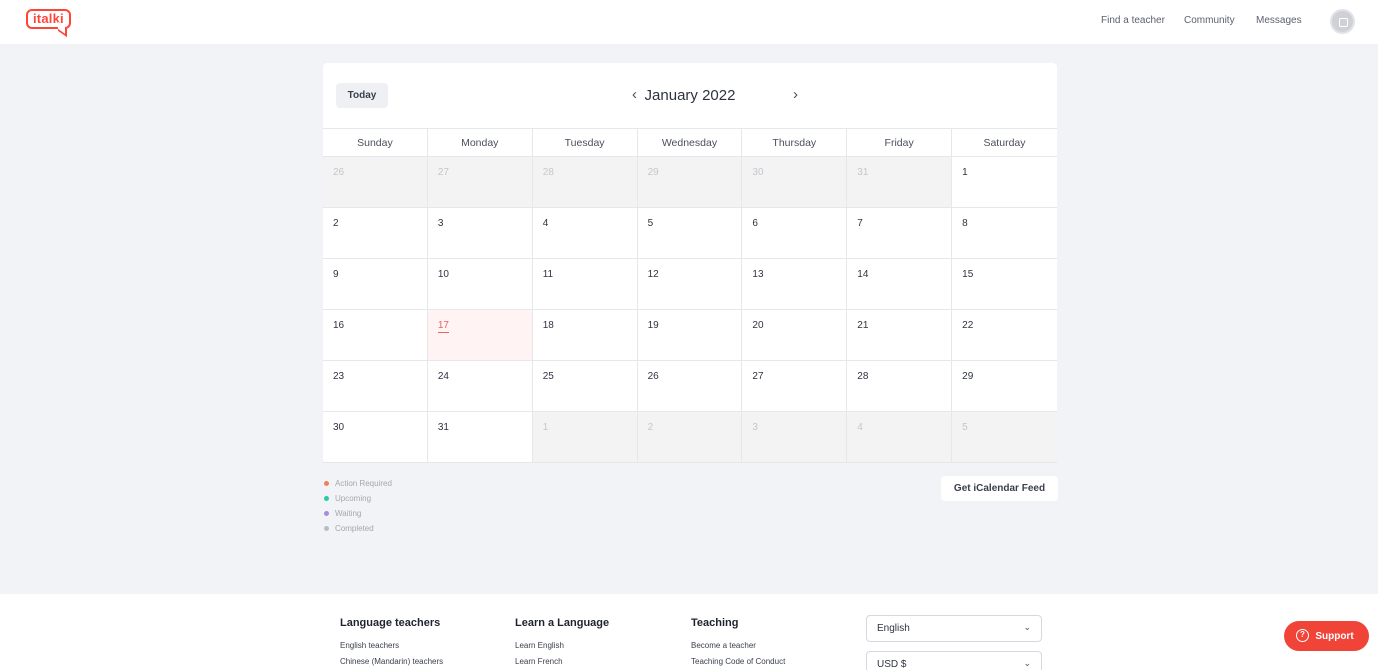 Image resolution: width=1378 pixels, height=670 pixels. Describe the element at coordinates (900, 386) in the screenshot. I see `calendar-day-cell: 28` at that location.